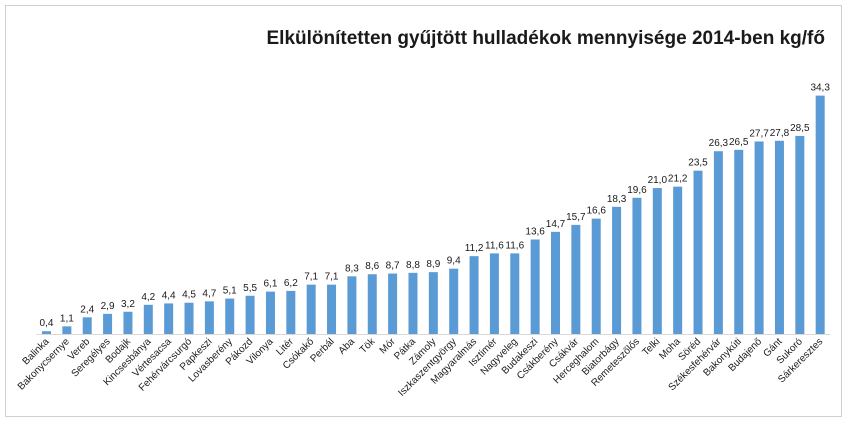 The image size is (849, 424). Describe the element at coordinates (820, 88) in the screenshot. I see `bar-value-label: 34,3` at that location.